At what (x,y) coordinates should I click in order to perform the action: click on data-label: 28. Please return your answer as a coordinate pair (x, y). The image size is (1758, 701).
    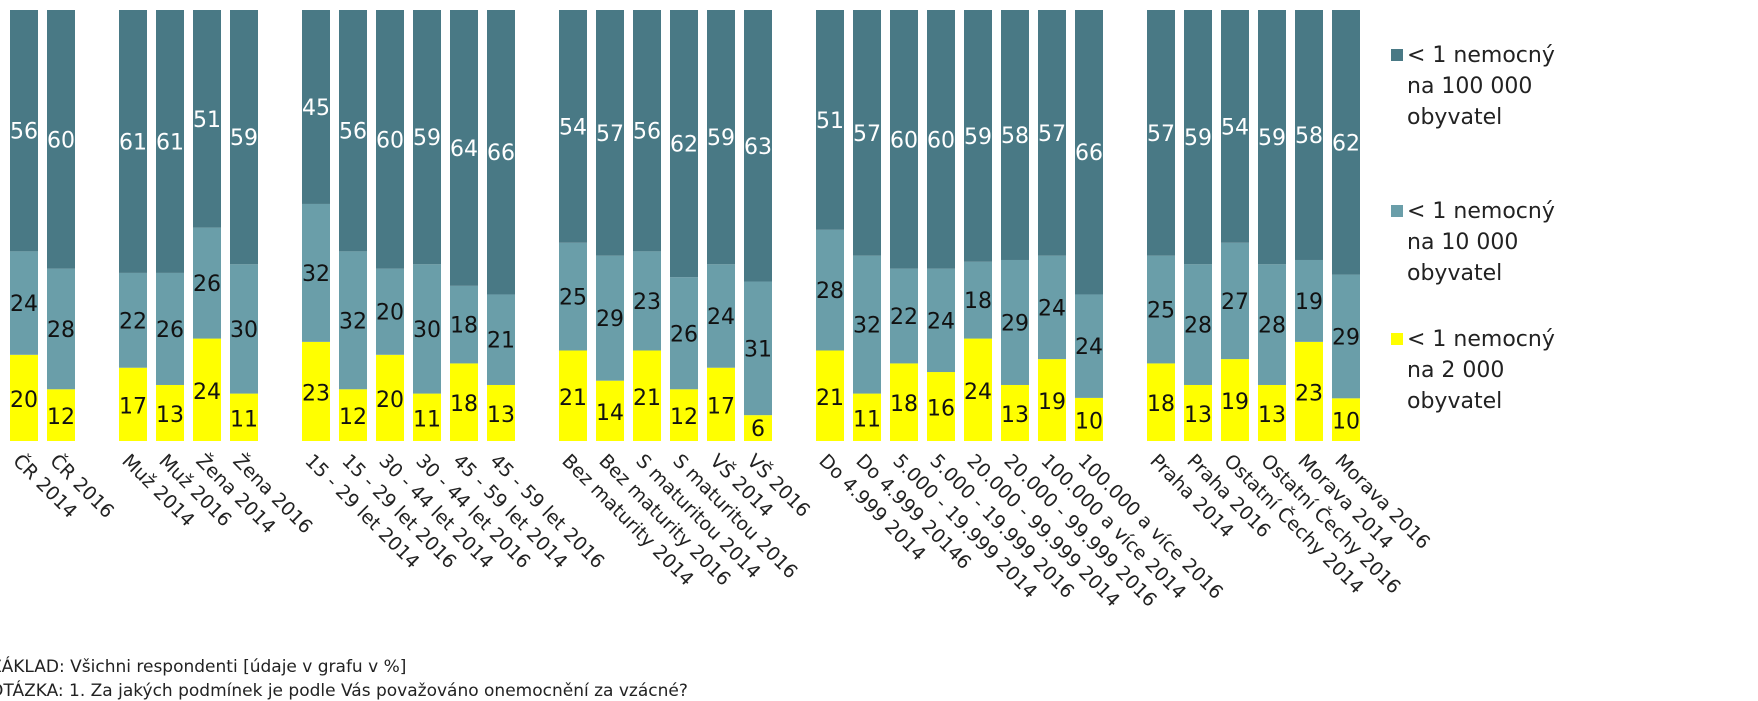
    Looking at the image, I should click on (61, 330).